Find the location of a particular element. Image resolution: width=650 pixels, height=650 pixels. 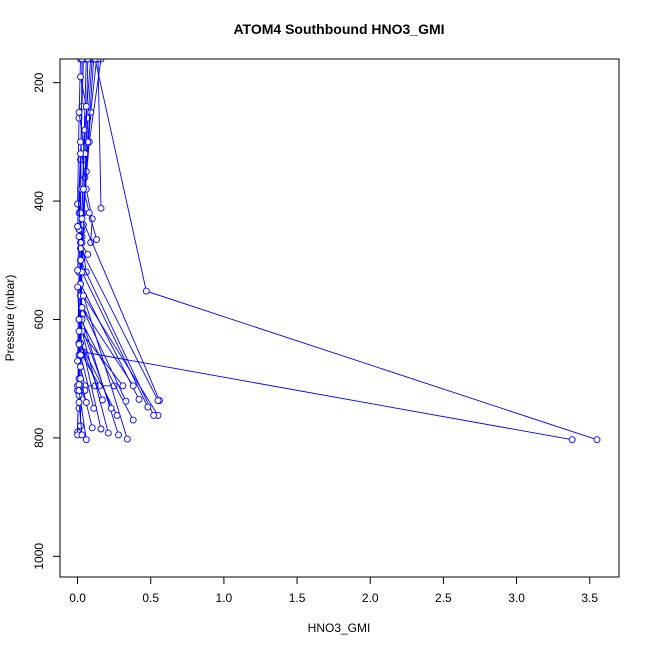

x-tick-label: 3.0 is located at coordinates (516, 598).